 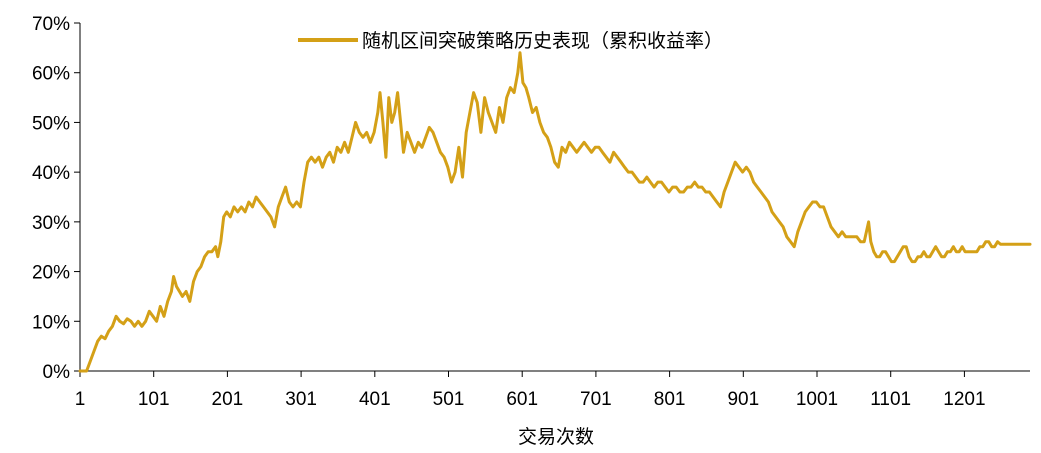 I want to click on x-tick-label: 801, so click(x=670, y=399).